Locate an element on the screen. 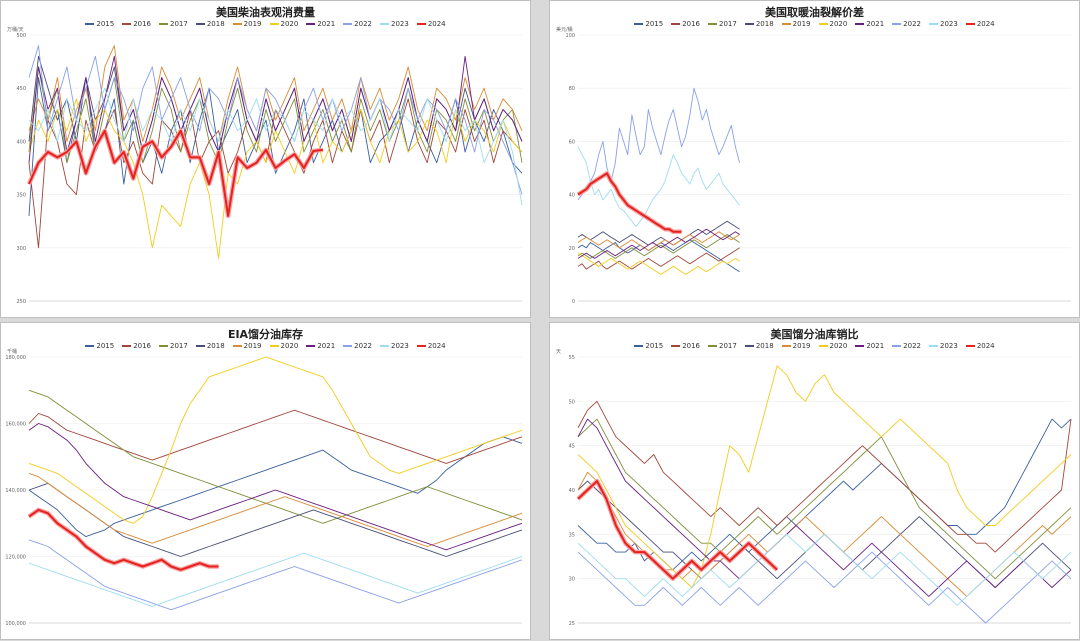 The height and width of the screenshot is (641, 1080). chart-title: 美国馏分油库销比 is located at coordinates (814, 334).